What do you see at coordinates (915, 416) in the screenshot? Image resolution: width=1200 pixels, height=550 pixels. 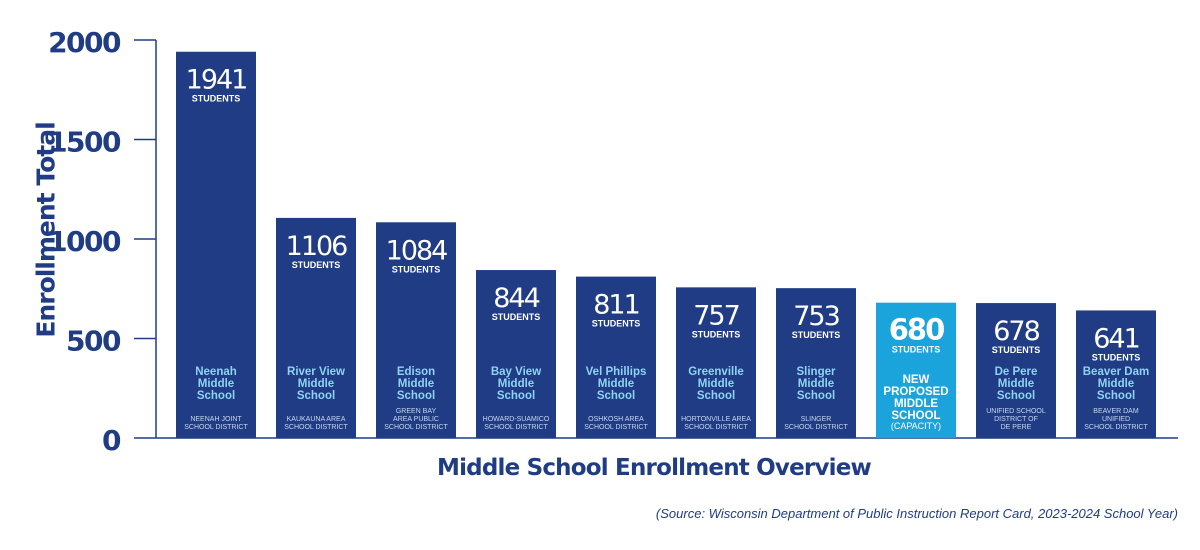 I see `school-name-label: SCHOOL` at bounding box center [915, 416].